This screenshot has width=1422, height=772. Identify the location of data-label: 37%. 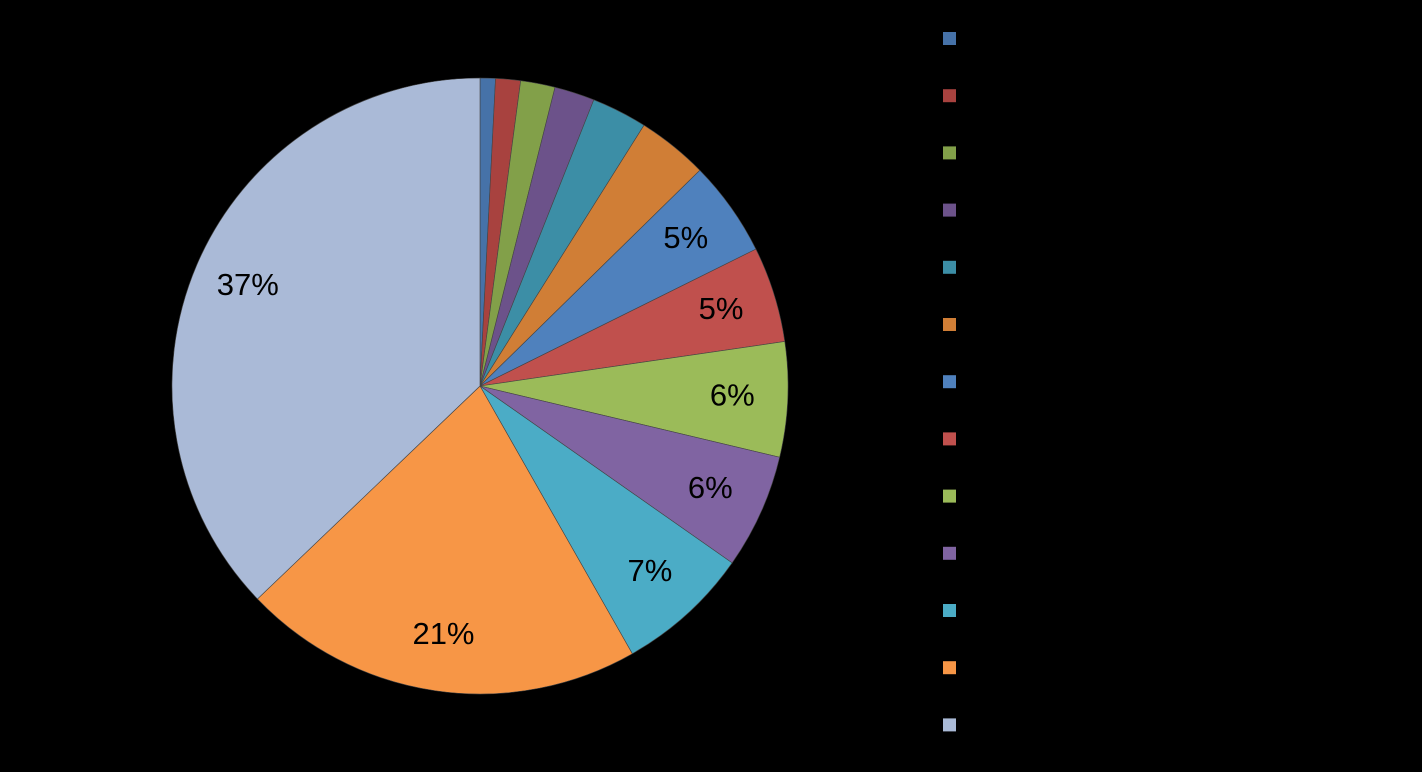
(248, 284).